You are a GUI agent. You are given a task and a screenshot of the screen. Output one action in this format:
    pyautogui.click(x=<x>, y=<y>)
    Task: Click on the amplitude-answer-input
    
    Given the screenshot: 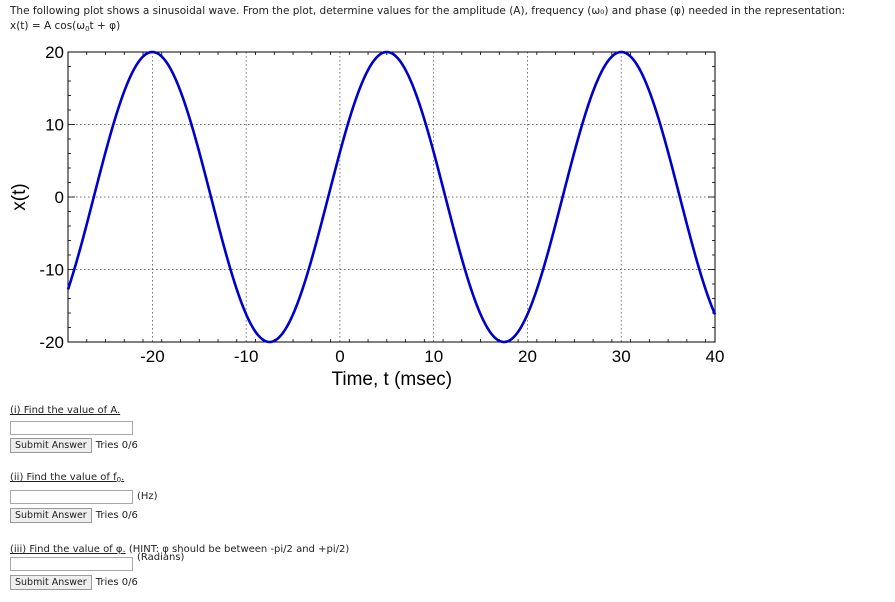 What is the action you would take?
    pyautogui.click(x=71, y=428)
    